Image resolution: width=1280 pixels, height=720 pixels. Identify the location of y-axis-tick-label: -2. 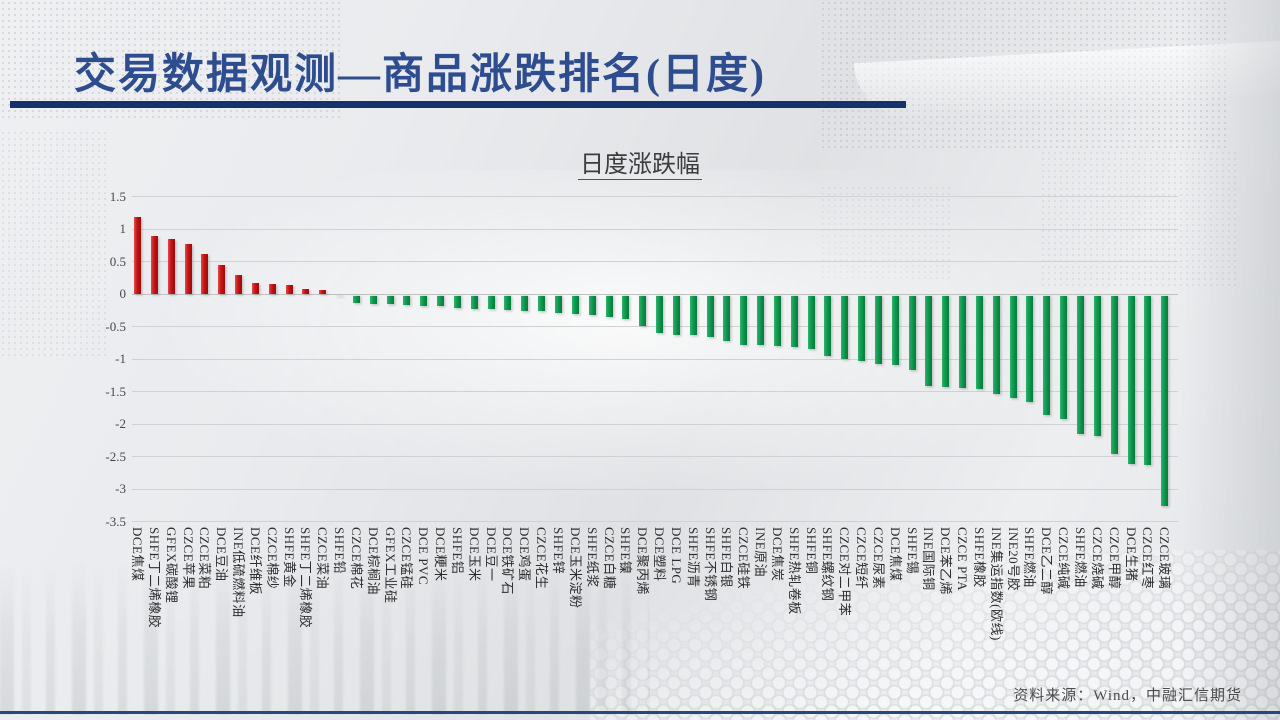
(120, 423).